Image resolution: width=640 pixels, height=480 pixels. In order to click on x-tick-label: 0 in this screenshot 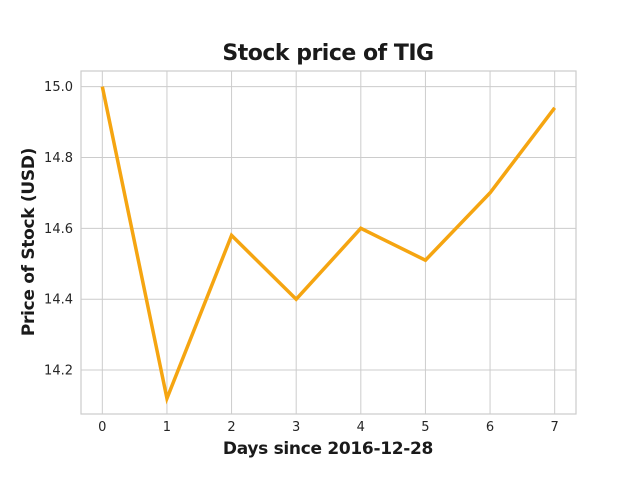, I will do `click(102, 427)`.